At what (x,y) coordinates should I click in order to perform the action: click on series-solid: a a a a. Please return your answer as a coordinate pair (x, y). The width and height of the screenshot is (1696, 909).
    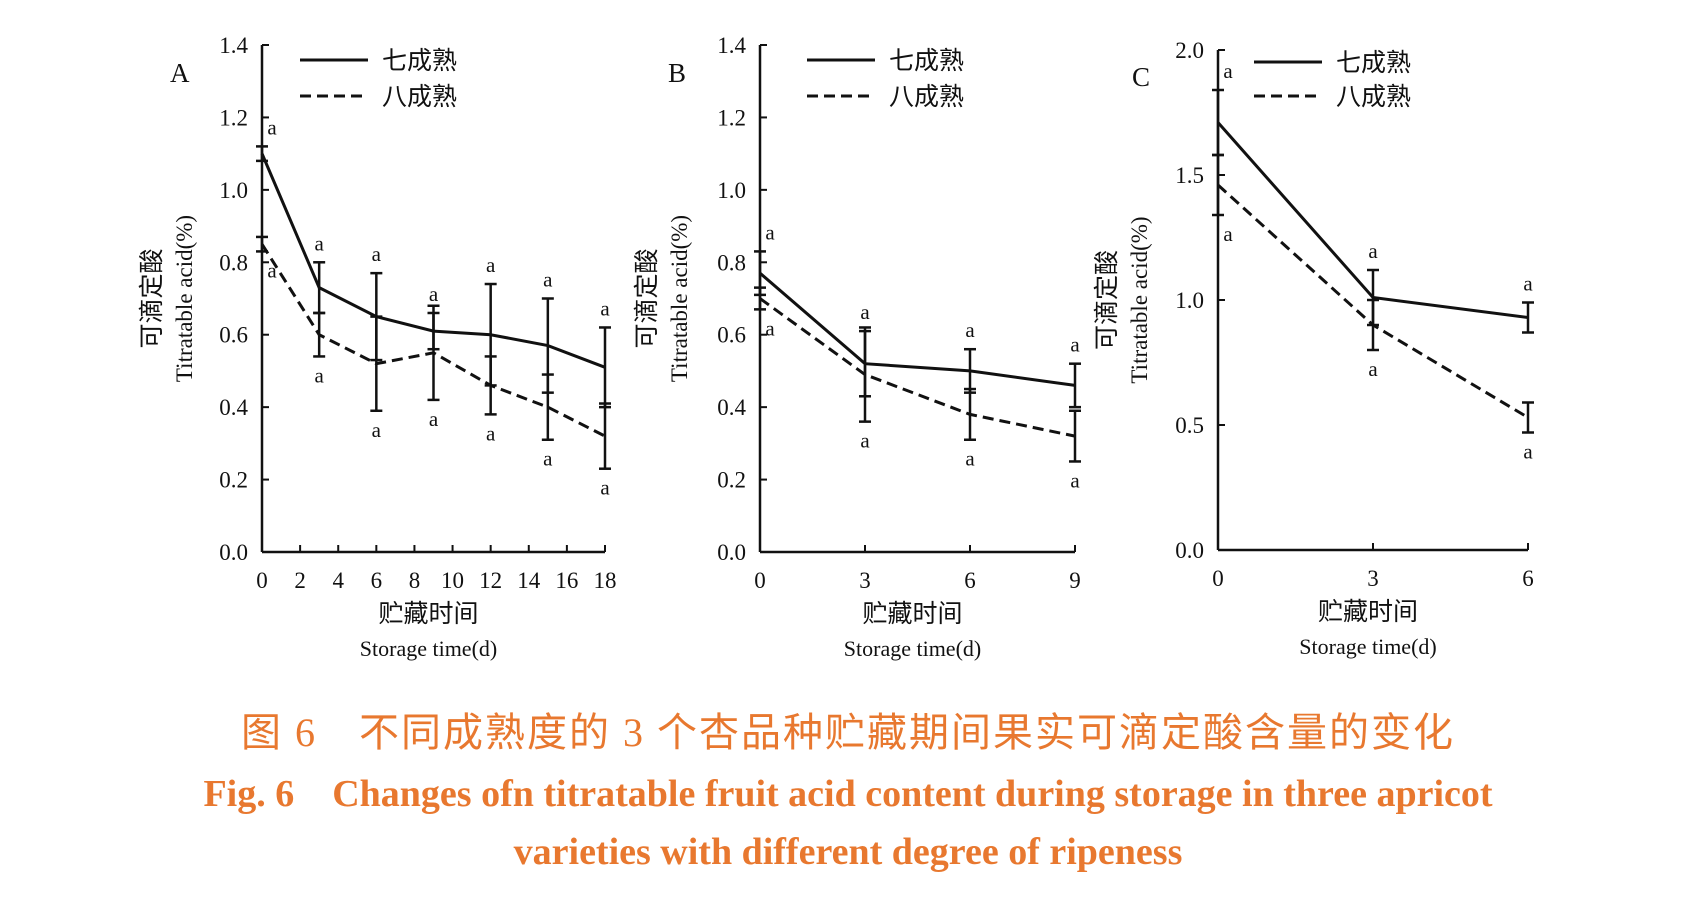
    Looking at the image, I should click on (917, 314).